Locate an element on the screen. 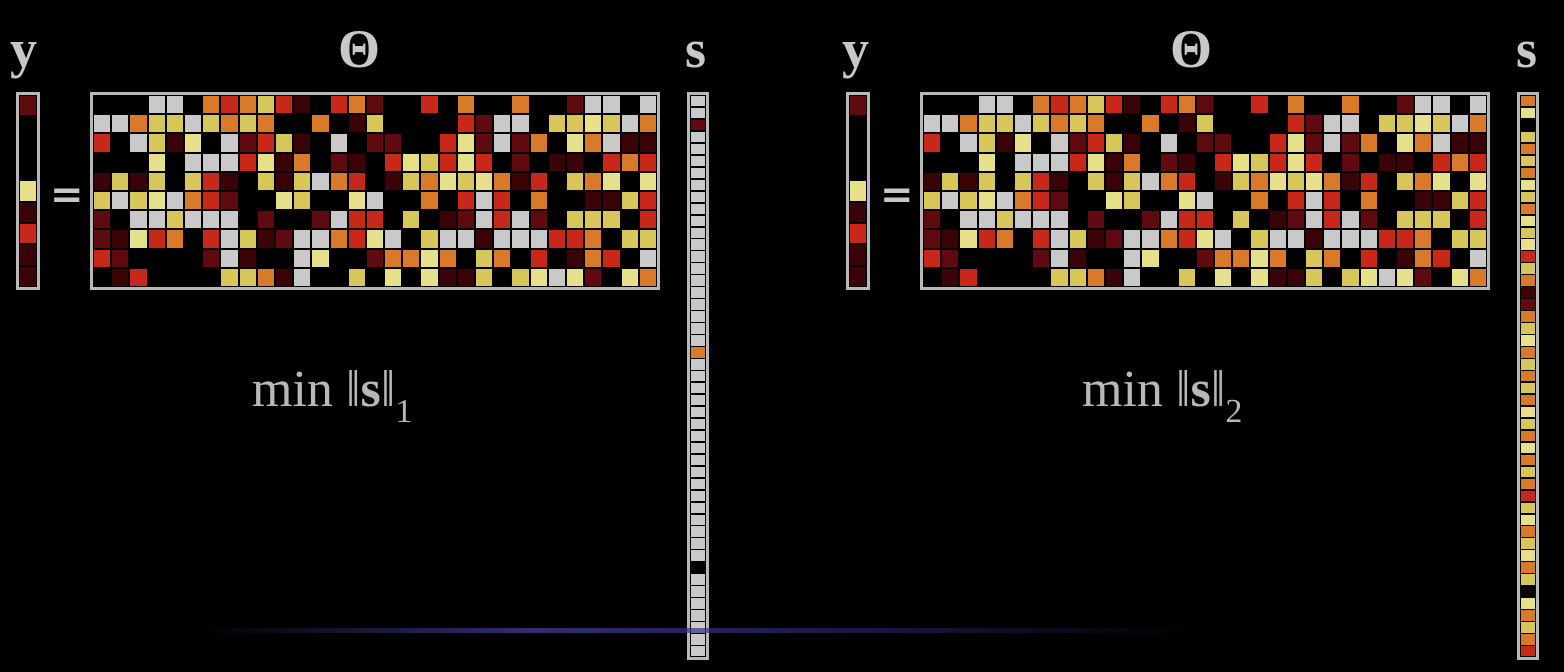 The image size is (1564, 672). video-artifact-strip is located at coordinates (700, 630).